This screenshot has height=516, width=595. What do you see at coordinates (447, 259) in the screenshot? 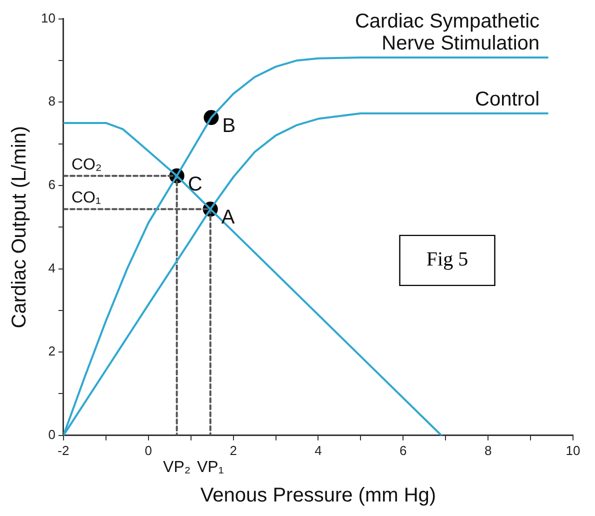
I see `annotation: Fig 5` at bounding box center [447, 259].